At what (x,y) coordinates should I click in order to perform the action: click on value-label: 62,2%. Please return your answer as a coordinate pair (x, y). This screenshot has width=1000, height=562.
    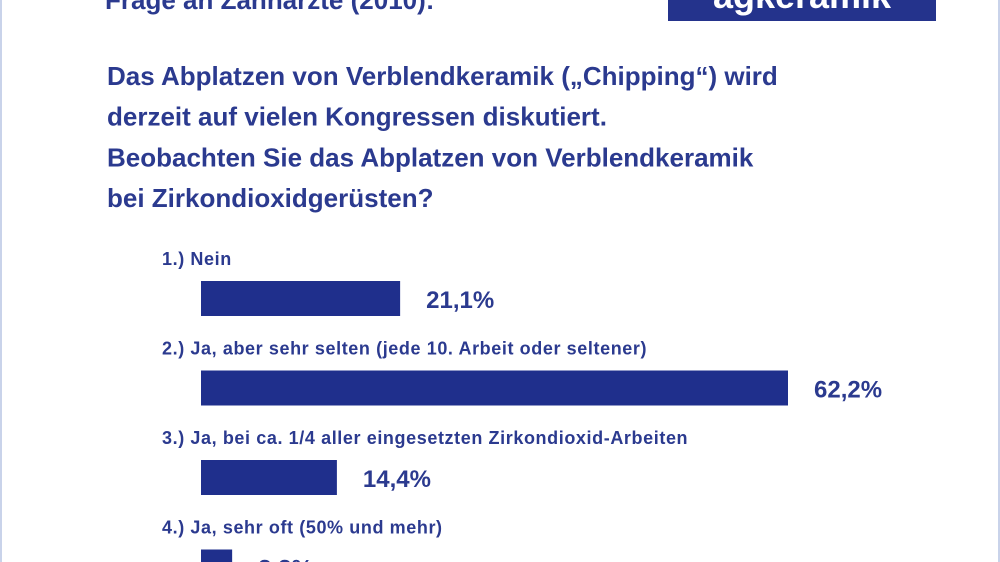
    Looking at the image, I should click on (848, 390).